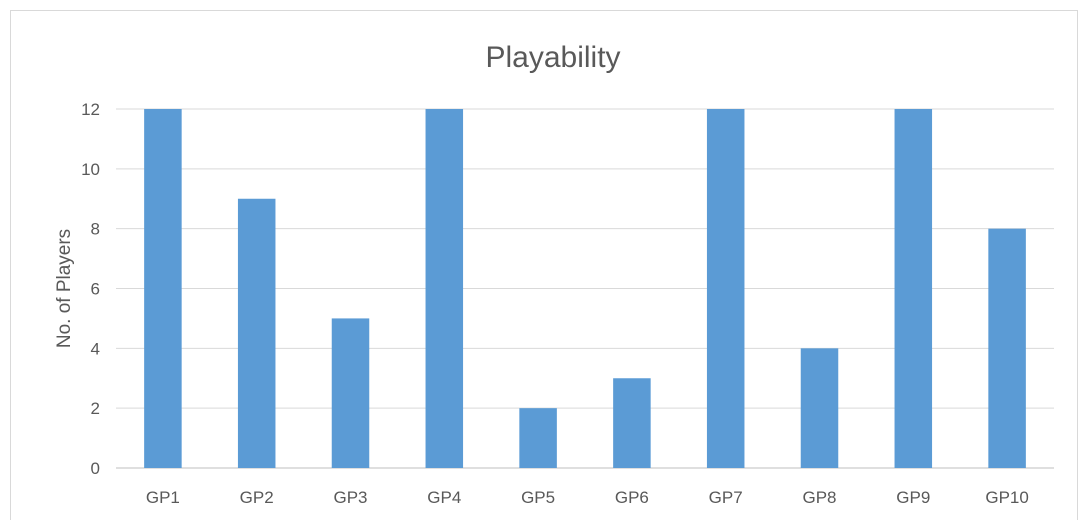  I want to click on x-tick-label: GP9, so click(913, 497).